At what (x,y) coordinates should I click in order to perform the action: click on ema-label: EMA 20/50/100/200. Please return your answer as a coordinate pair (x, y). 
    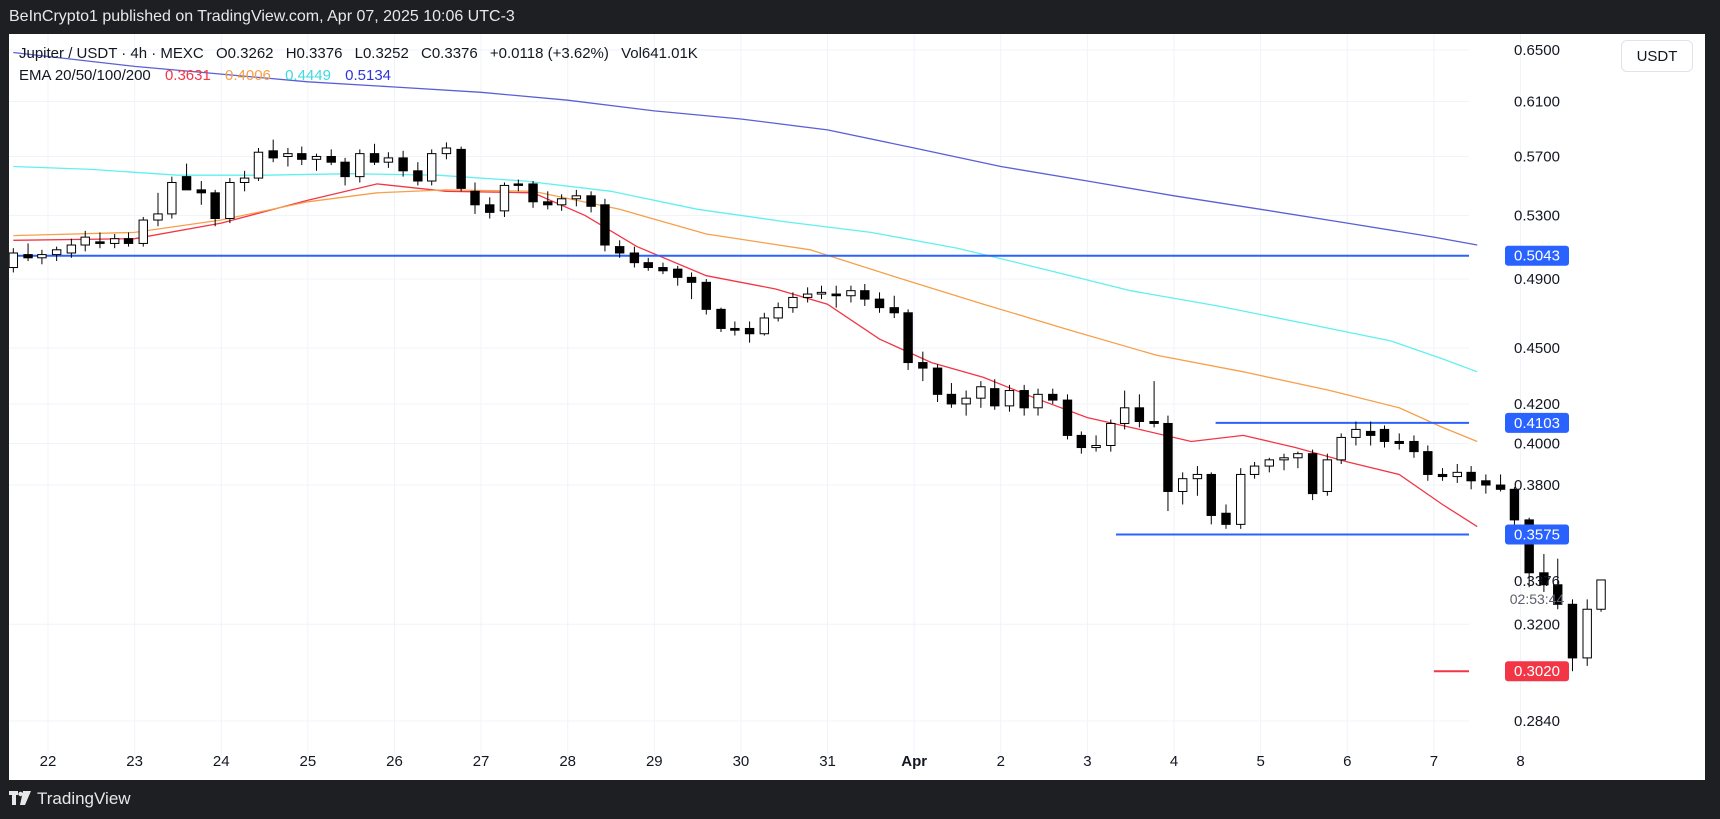
    Looking at the image, I should click on (85, 75).